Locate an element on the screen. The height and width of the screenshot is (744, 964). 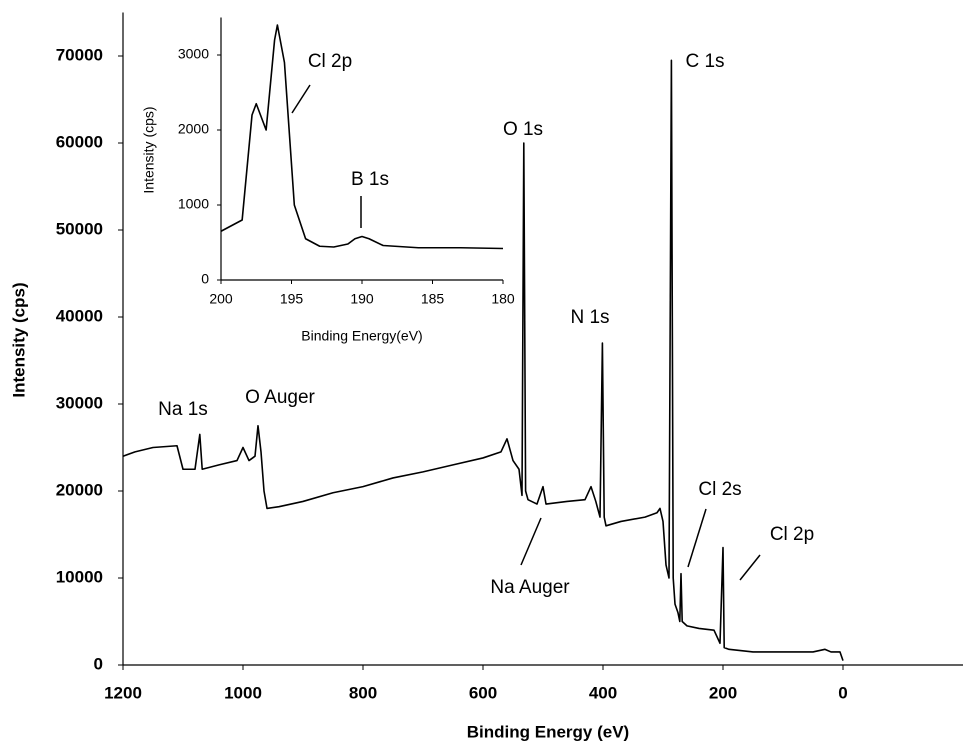
peak-annotation: Na Auger is located at coordinates (530, 587).